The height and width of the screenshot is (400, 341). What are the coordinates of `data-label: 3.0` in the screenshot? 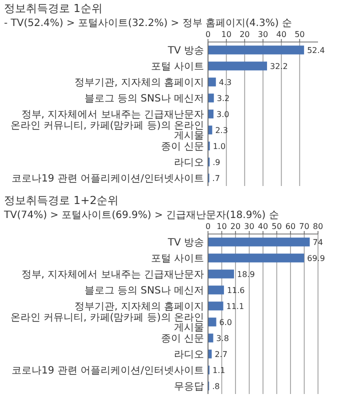 It's located at (223, 114).